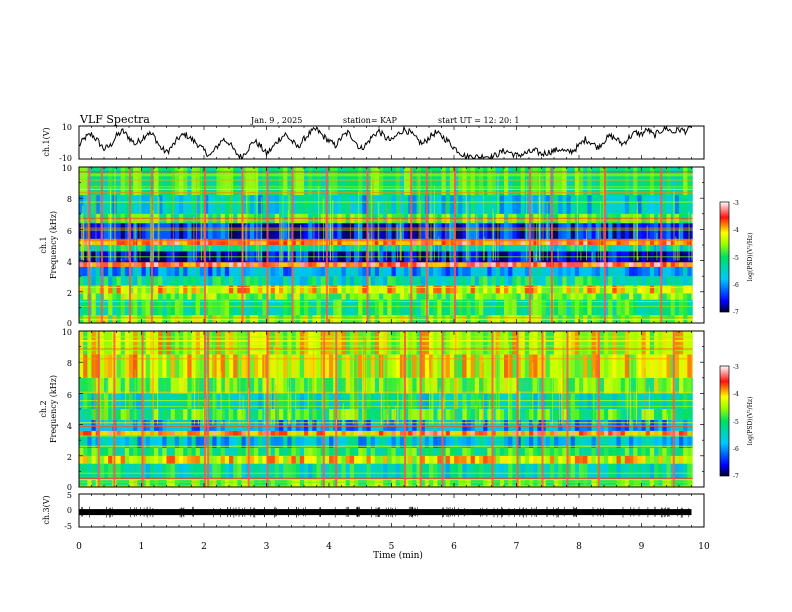  Describe the element at coordinates (517, 547) in the screenshot. I see `xtick-7: 7` at that location.